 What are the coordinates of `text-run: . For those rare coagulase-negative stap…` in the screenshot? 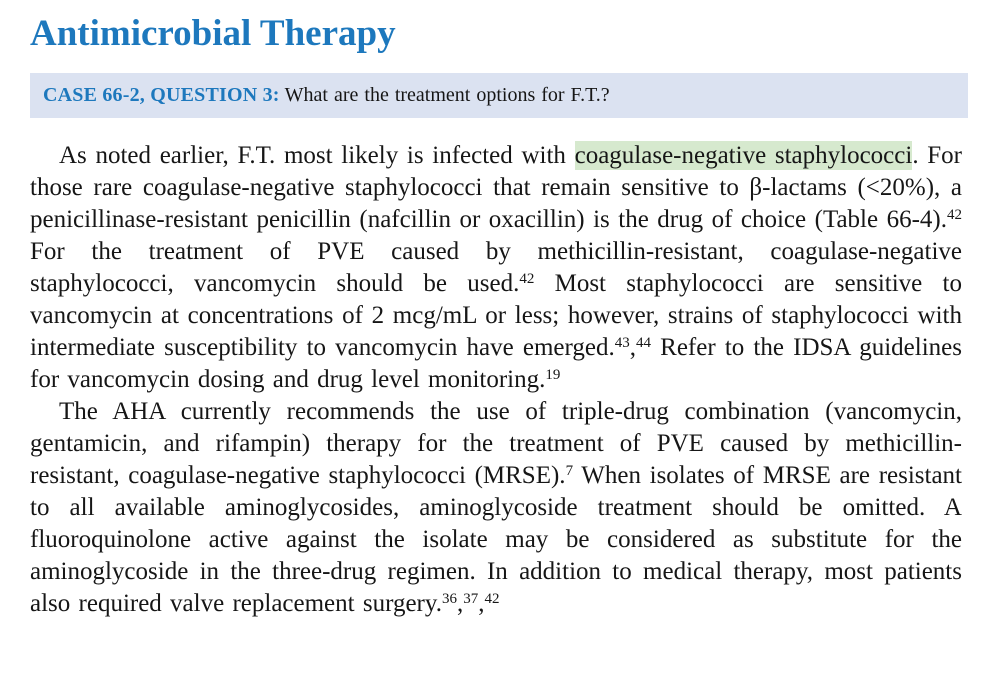 It's located at (496, 187).